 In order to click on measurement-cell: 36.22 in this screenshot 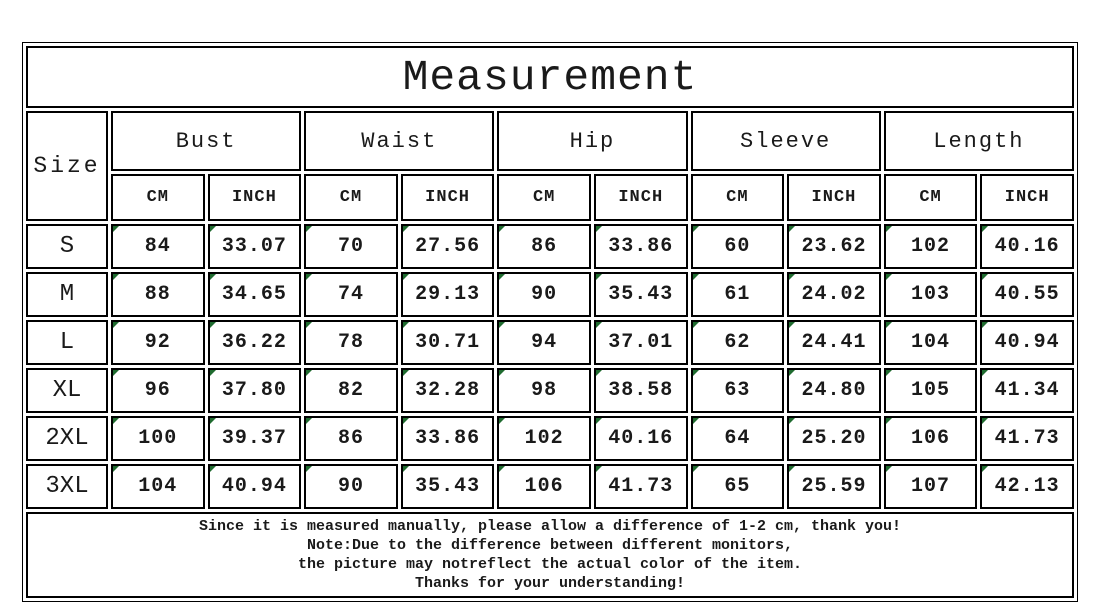, I will do `click(254, 342)`.